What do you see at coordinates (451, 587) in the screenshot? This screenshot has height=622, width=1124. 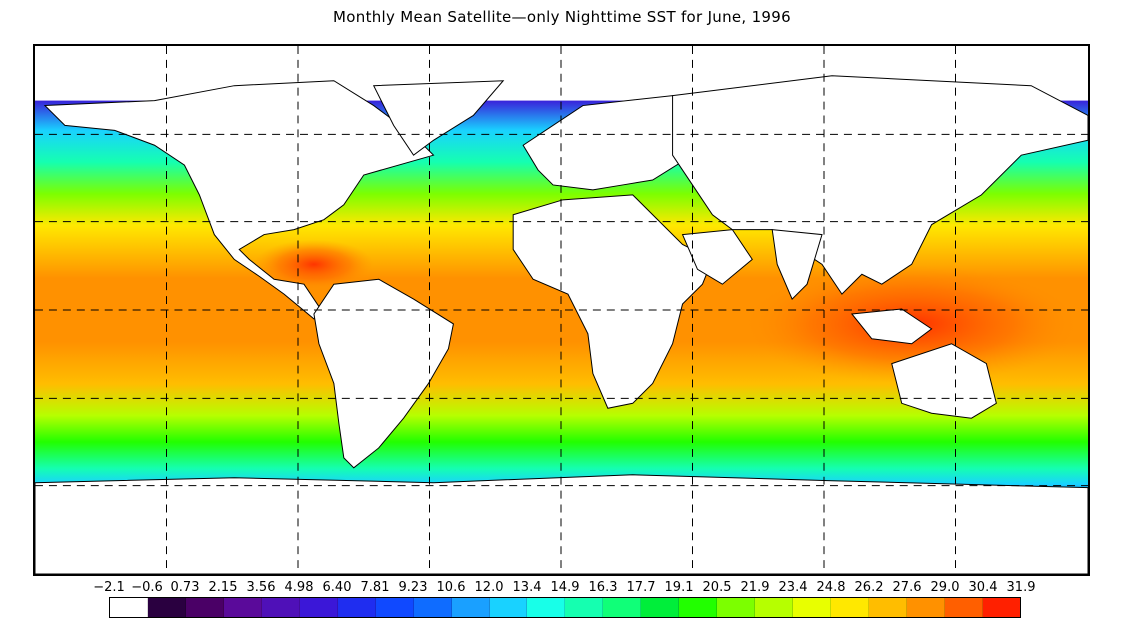 I see `legend-tick-label: 10.6` at bounding box center [451, 587].